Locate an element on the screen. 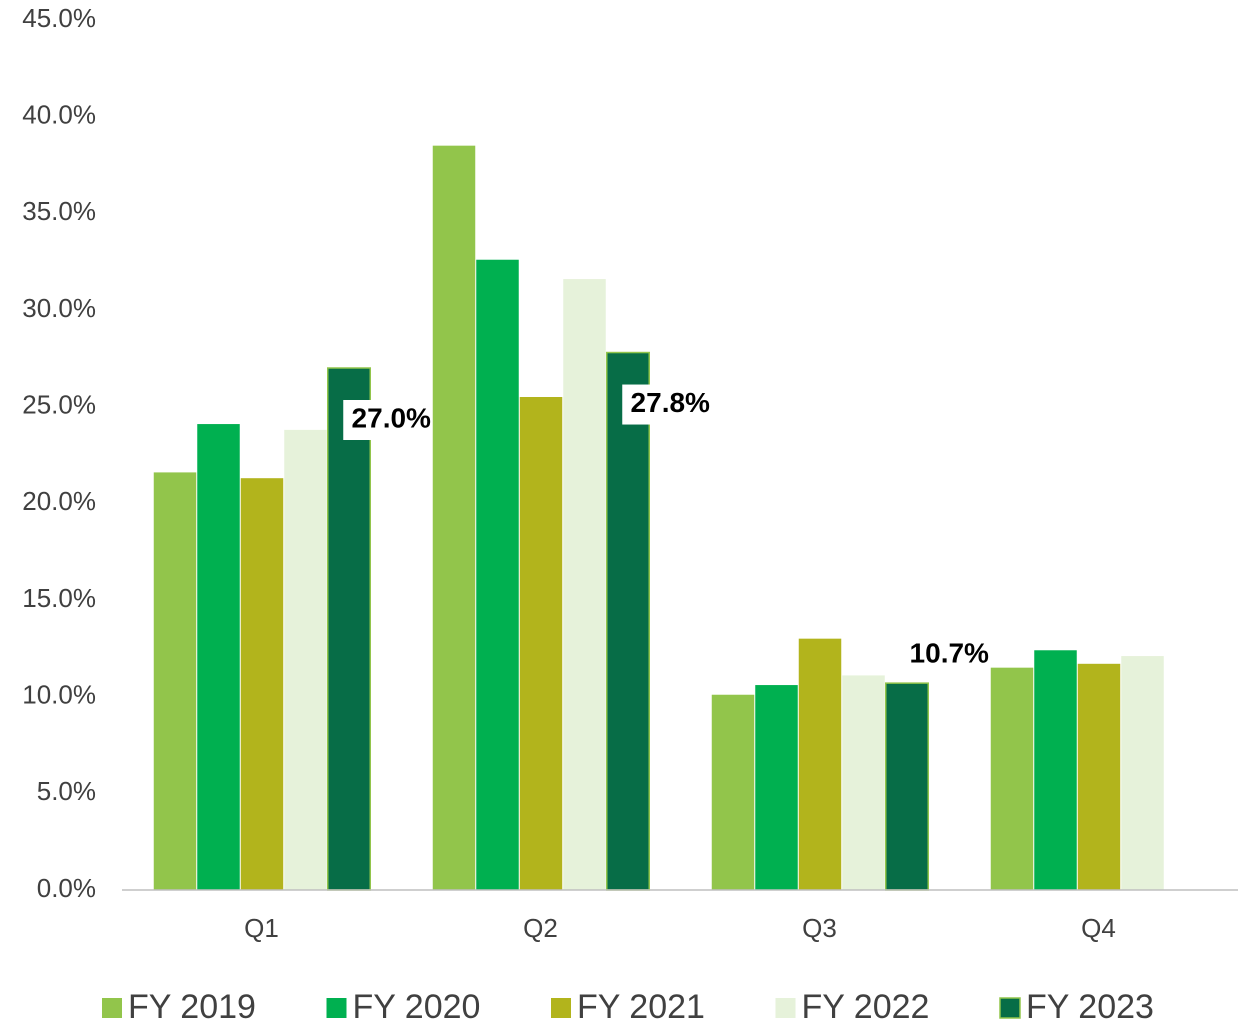  y-tick-label: 45.0% is located at coordinates (59, 18).